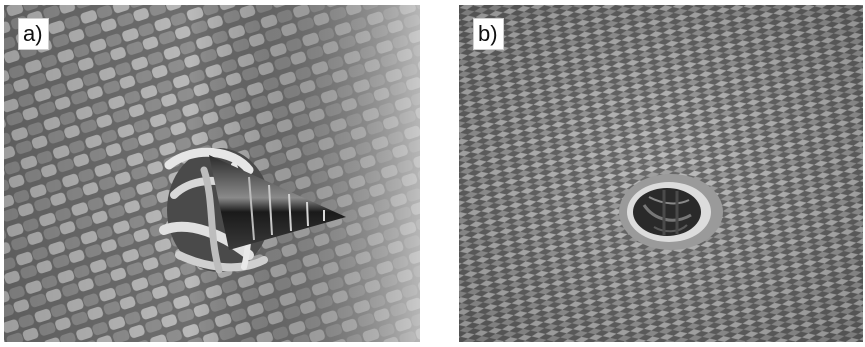 This screenshot has height=347, width=865. I want to click on panel-label-b: b), so click(488, 34).